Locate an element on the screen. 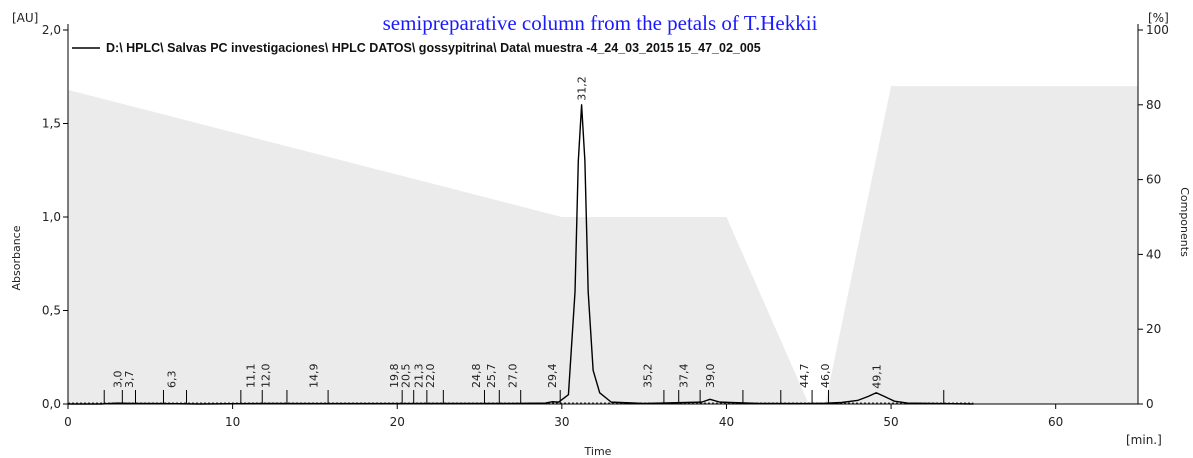 This screenshot has width=1193, height=458. x-axis-unit: [min.] is located at coordinates (1144, 440).